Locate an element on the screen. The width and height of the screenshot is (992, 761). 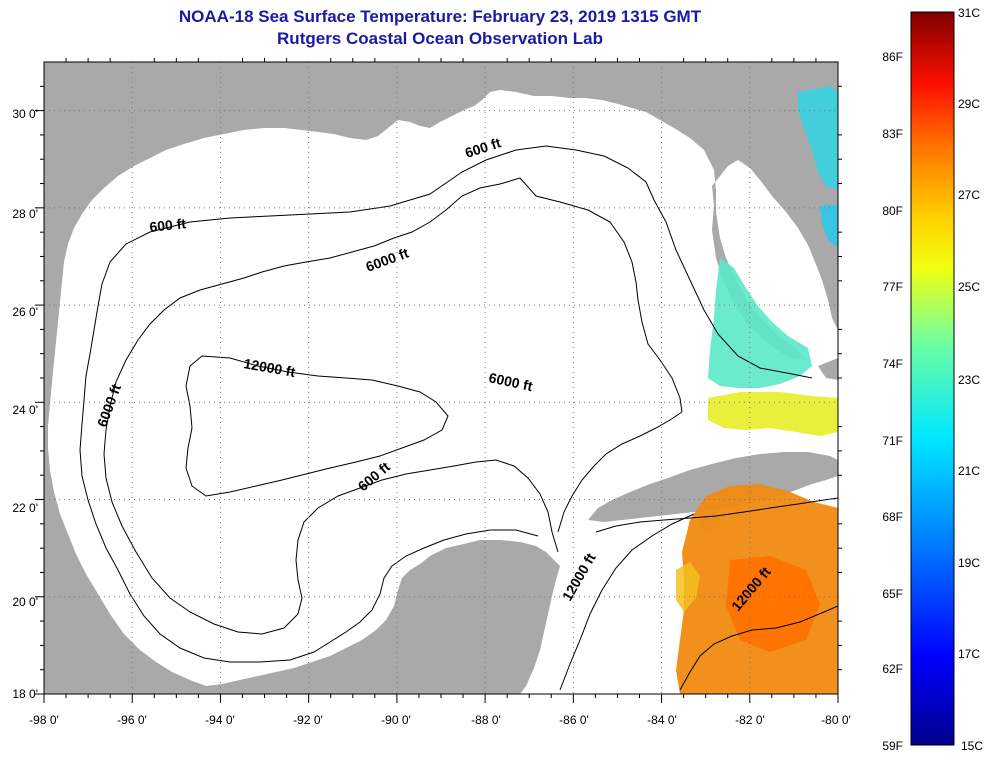
y-tick-label: 30 0' is located at coordinates (25, 114).